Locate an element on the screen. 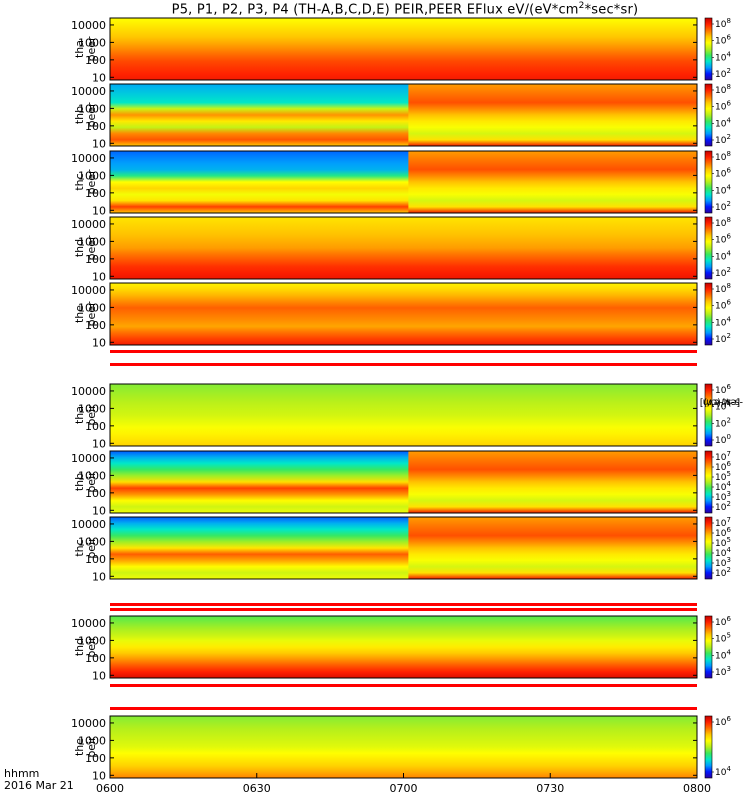 This screenshot has height=800, width=750. panel-the_peir: 10000 1000 100 10 the peir 106 104 is located at coordinates (401, 748).